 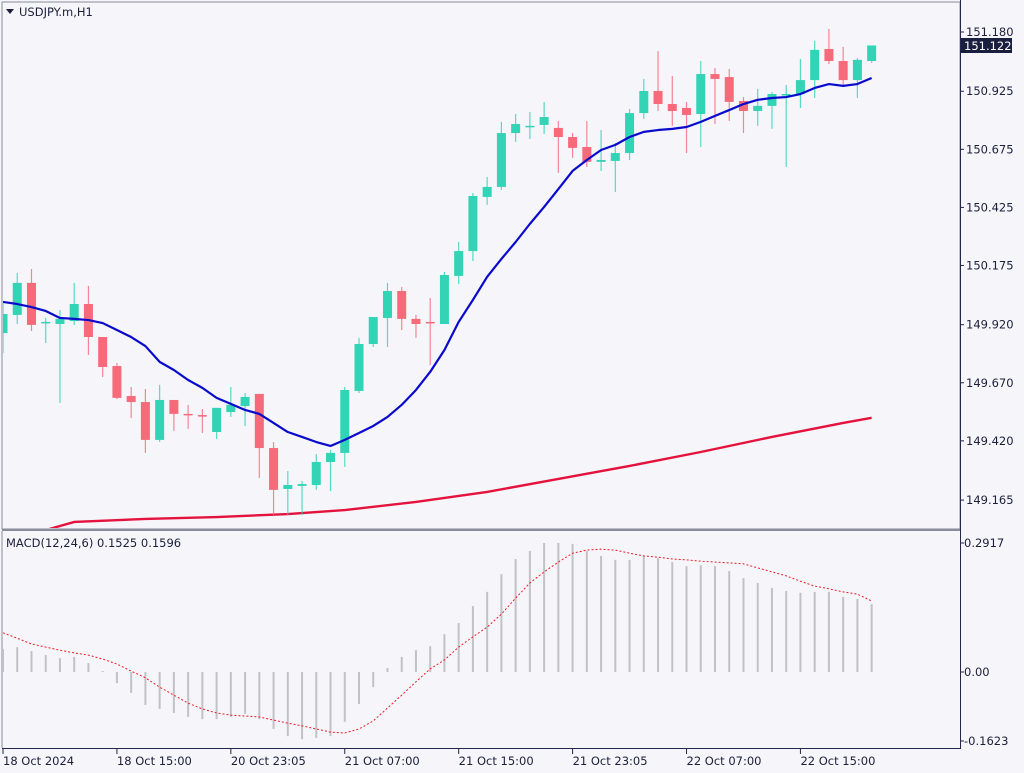 What do you see at coordinates (990, 265) in the screenshot?
I see `price-axis-label: 150.175` at bounding box center [990, 265].